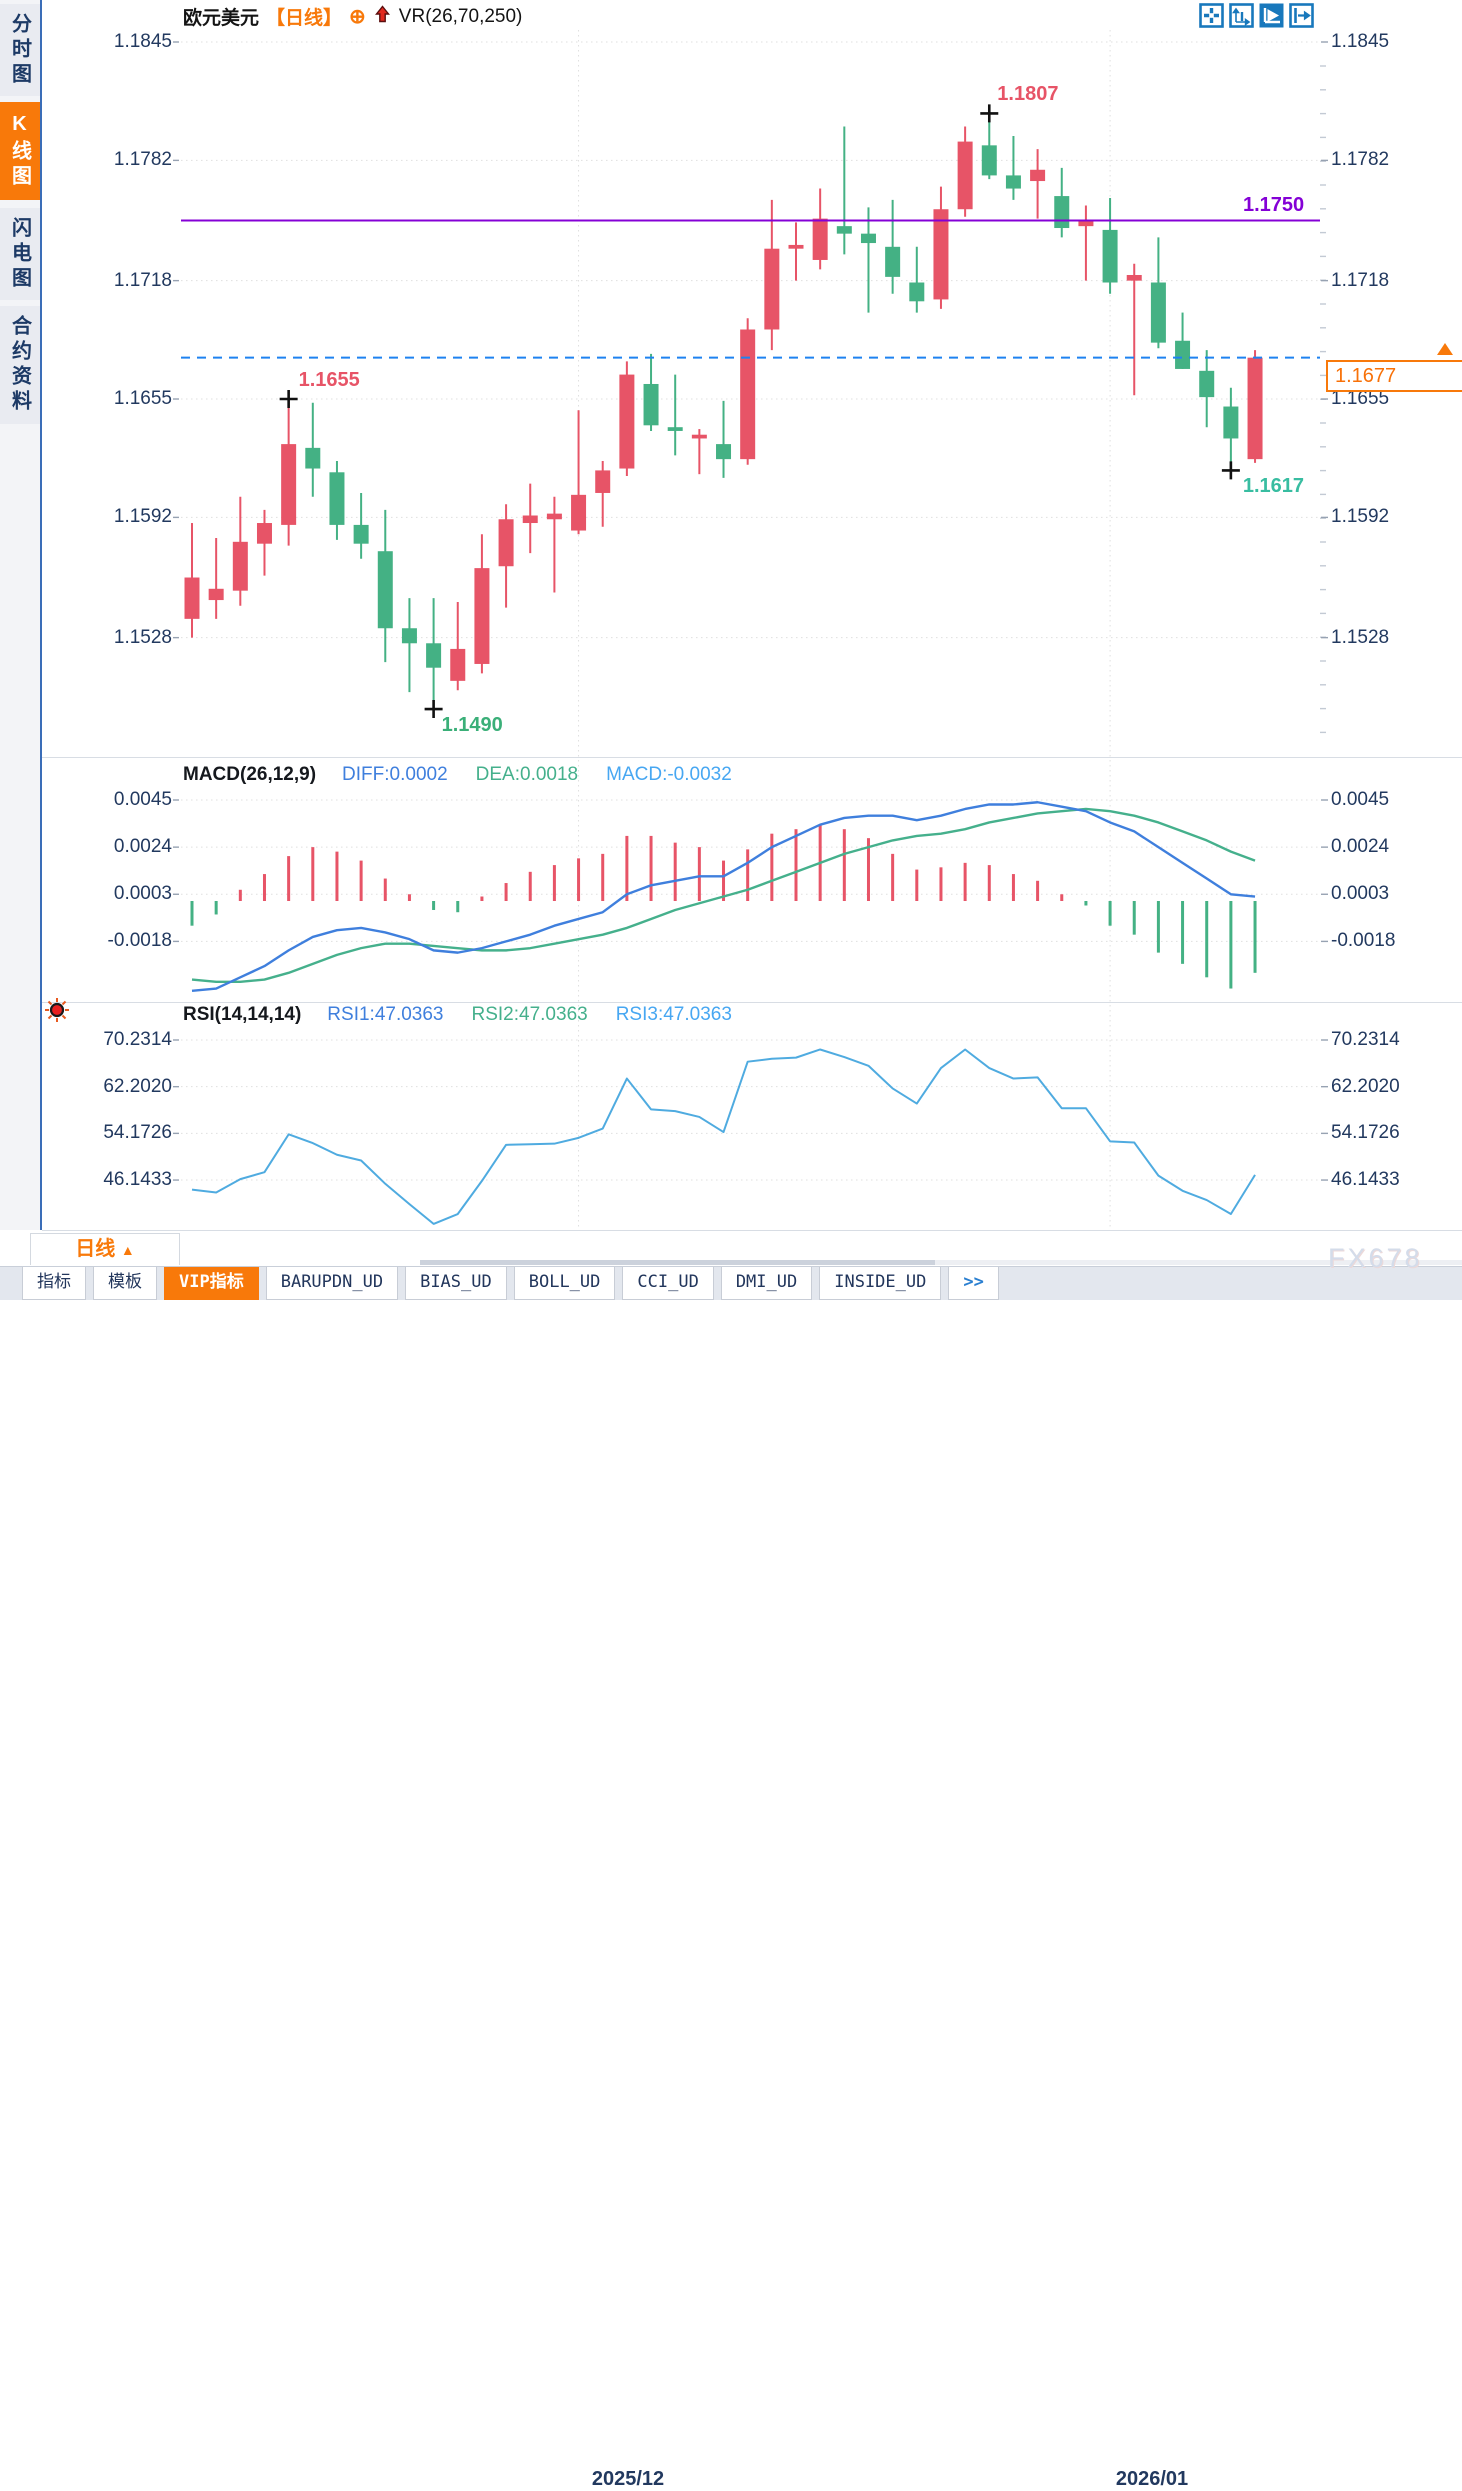  I want to click on rsi1-value: RSI1:47.0363, so click(385, 1014).